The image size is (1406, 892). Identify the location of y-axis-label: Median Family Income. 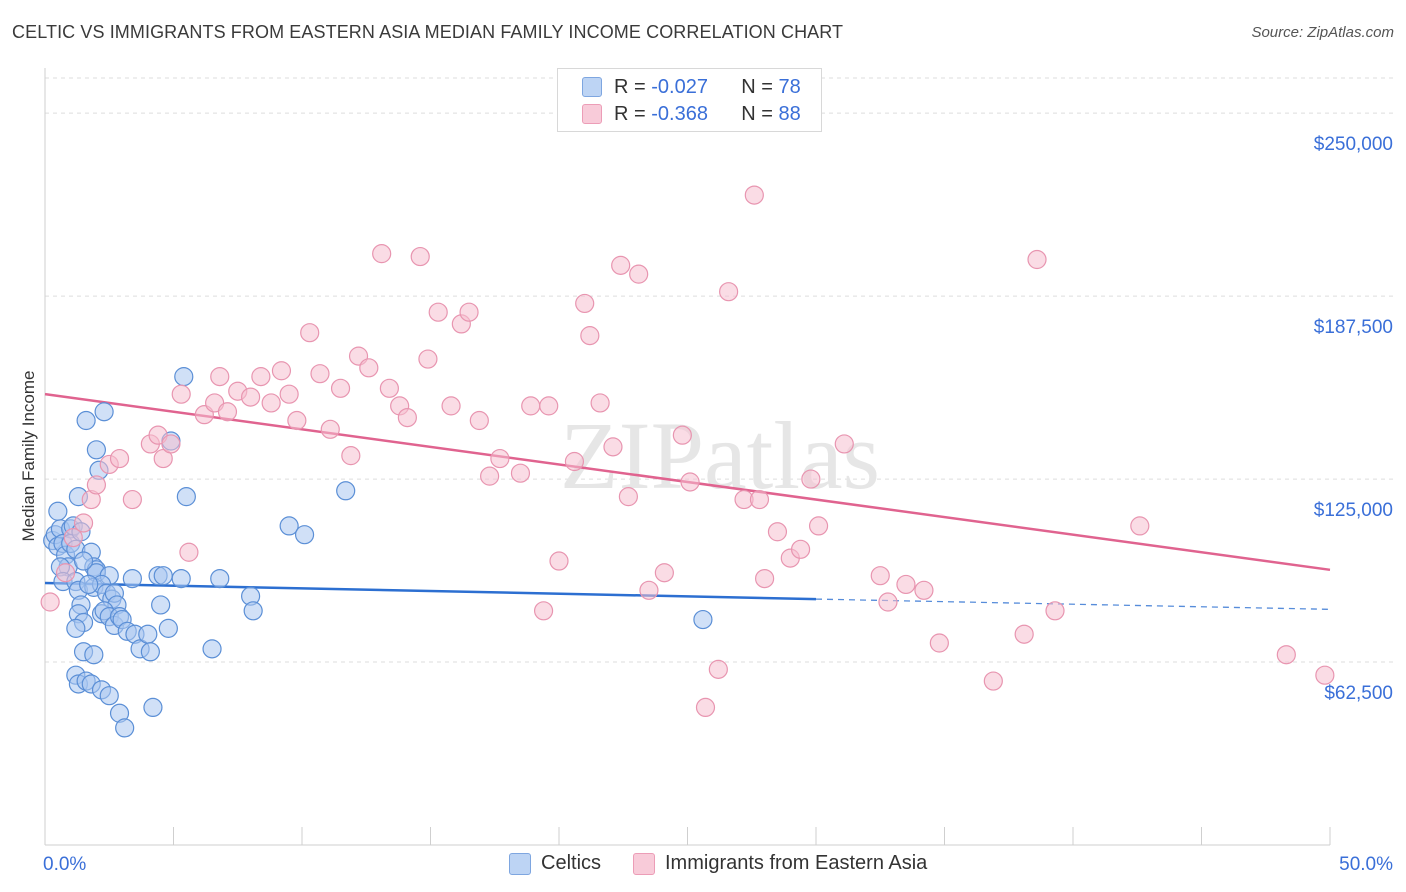
(28, 455).